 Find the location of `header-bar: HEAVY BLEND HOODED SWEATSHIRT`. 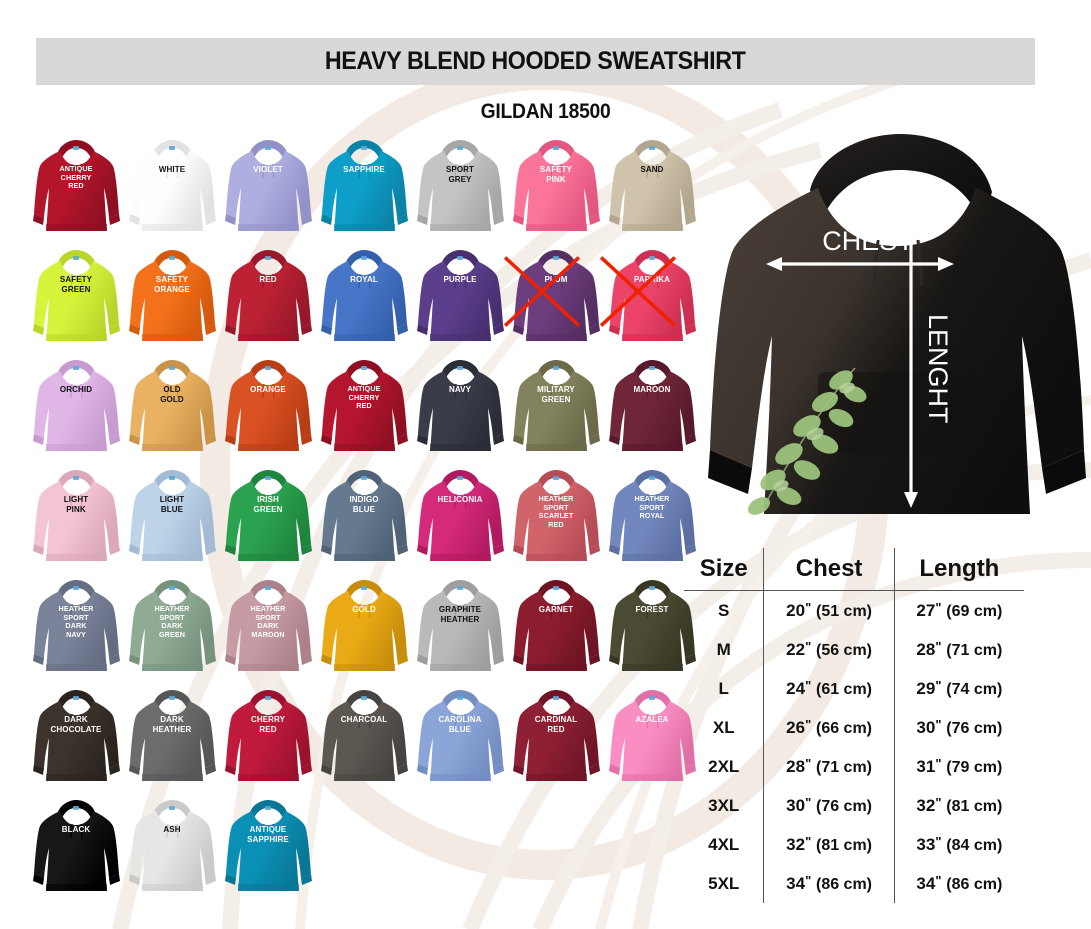

header-bar: HEAVY BLEND HOODED SWEATSHIRT is located at coordinates (535, 61).